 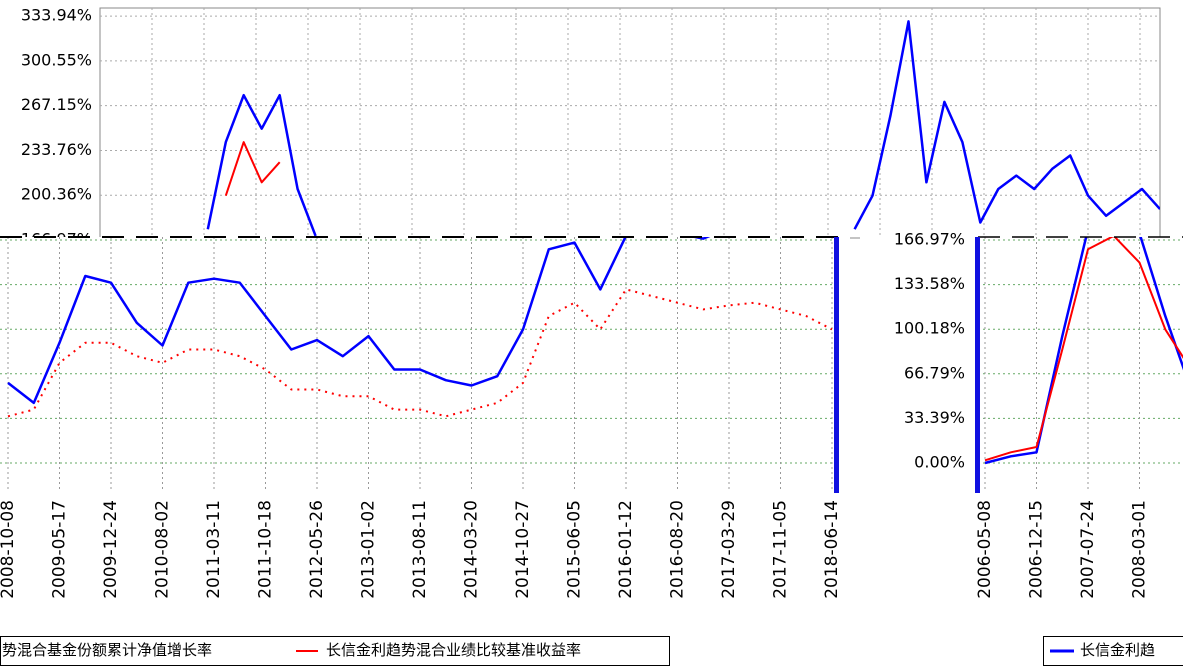 What do you see at coordinates (111, 549) in the screenshot?
I see `x-tick-label: 2009-12-24` at bounding box center [111, 549].